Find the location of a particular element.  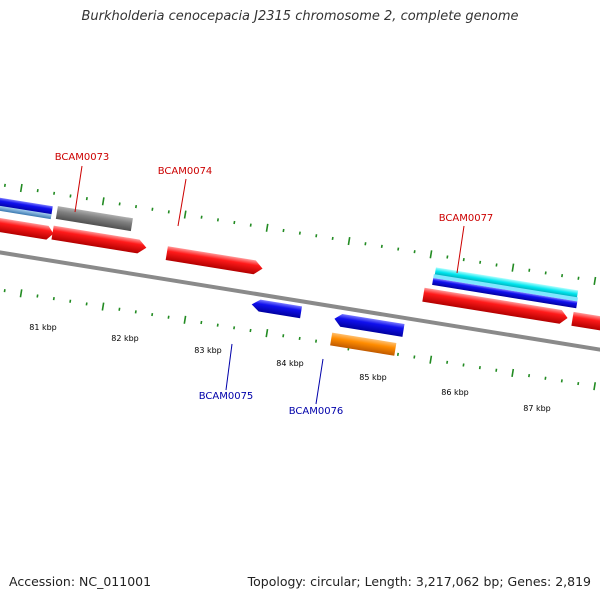

gene-feature-forward-upper is located at coordinates (26, 201).